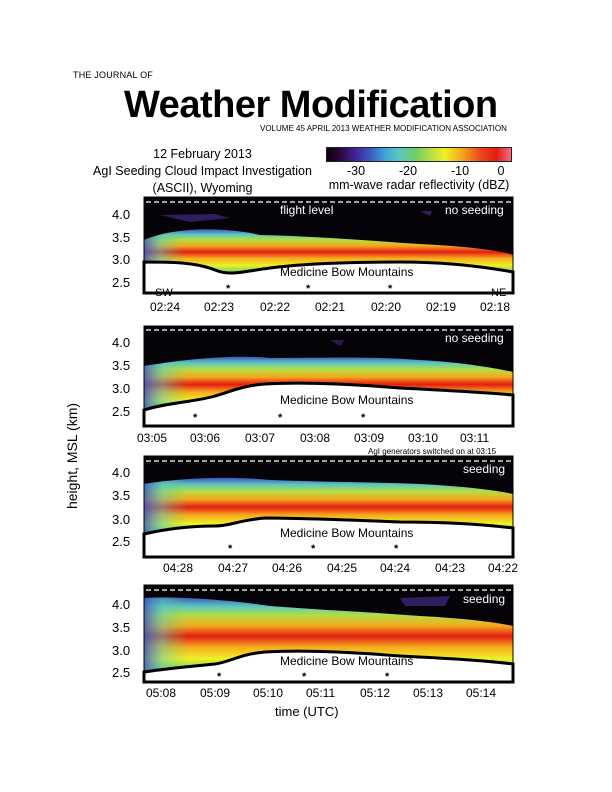 Image resolution: width=612 pixels, height=792 pixels. I want to click on x-tick-label: 03:06, so click(205, 438).